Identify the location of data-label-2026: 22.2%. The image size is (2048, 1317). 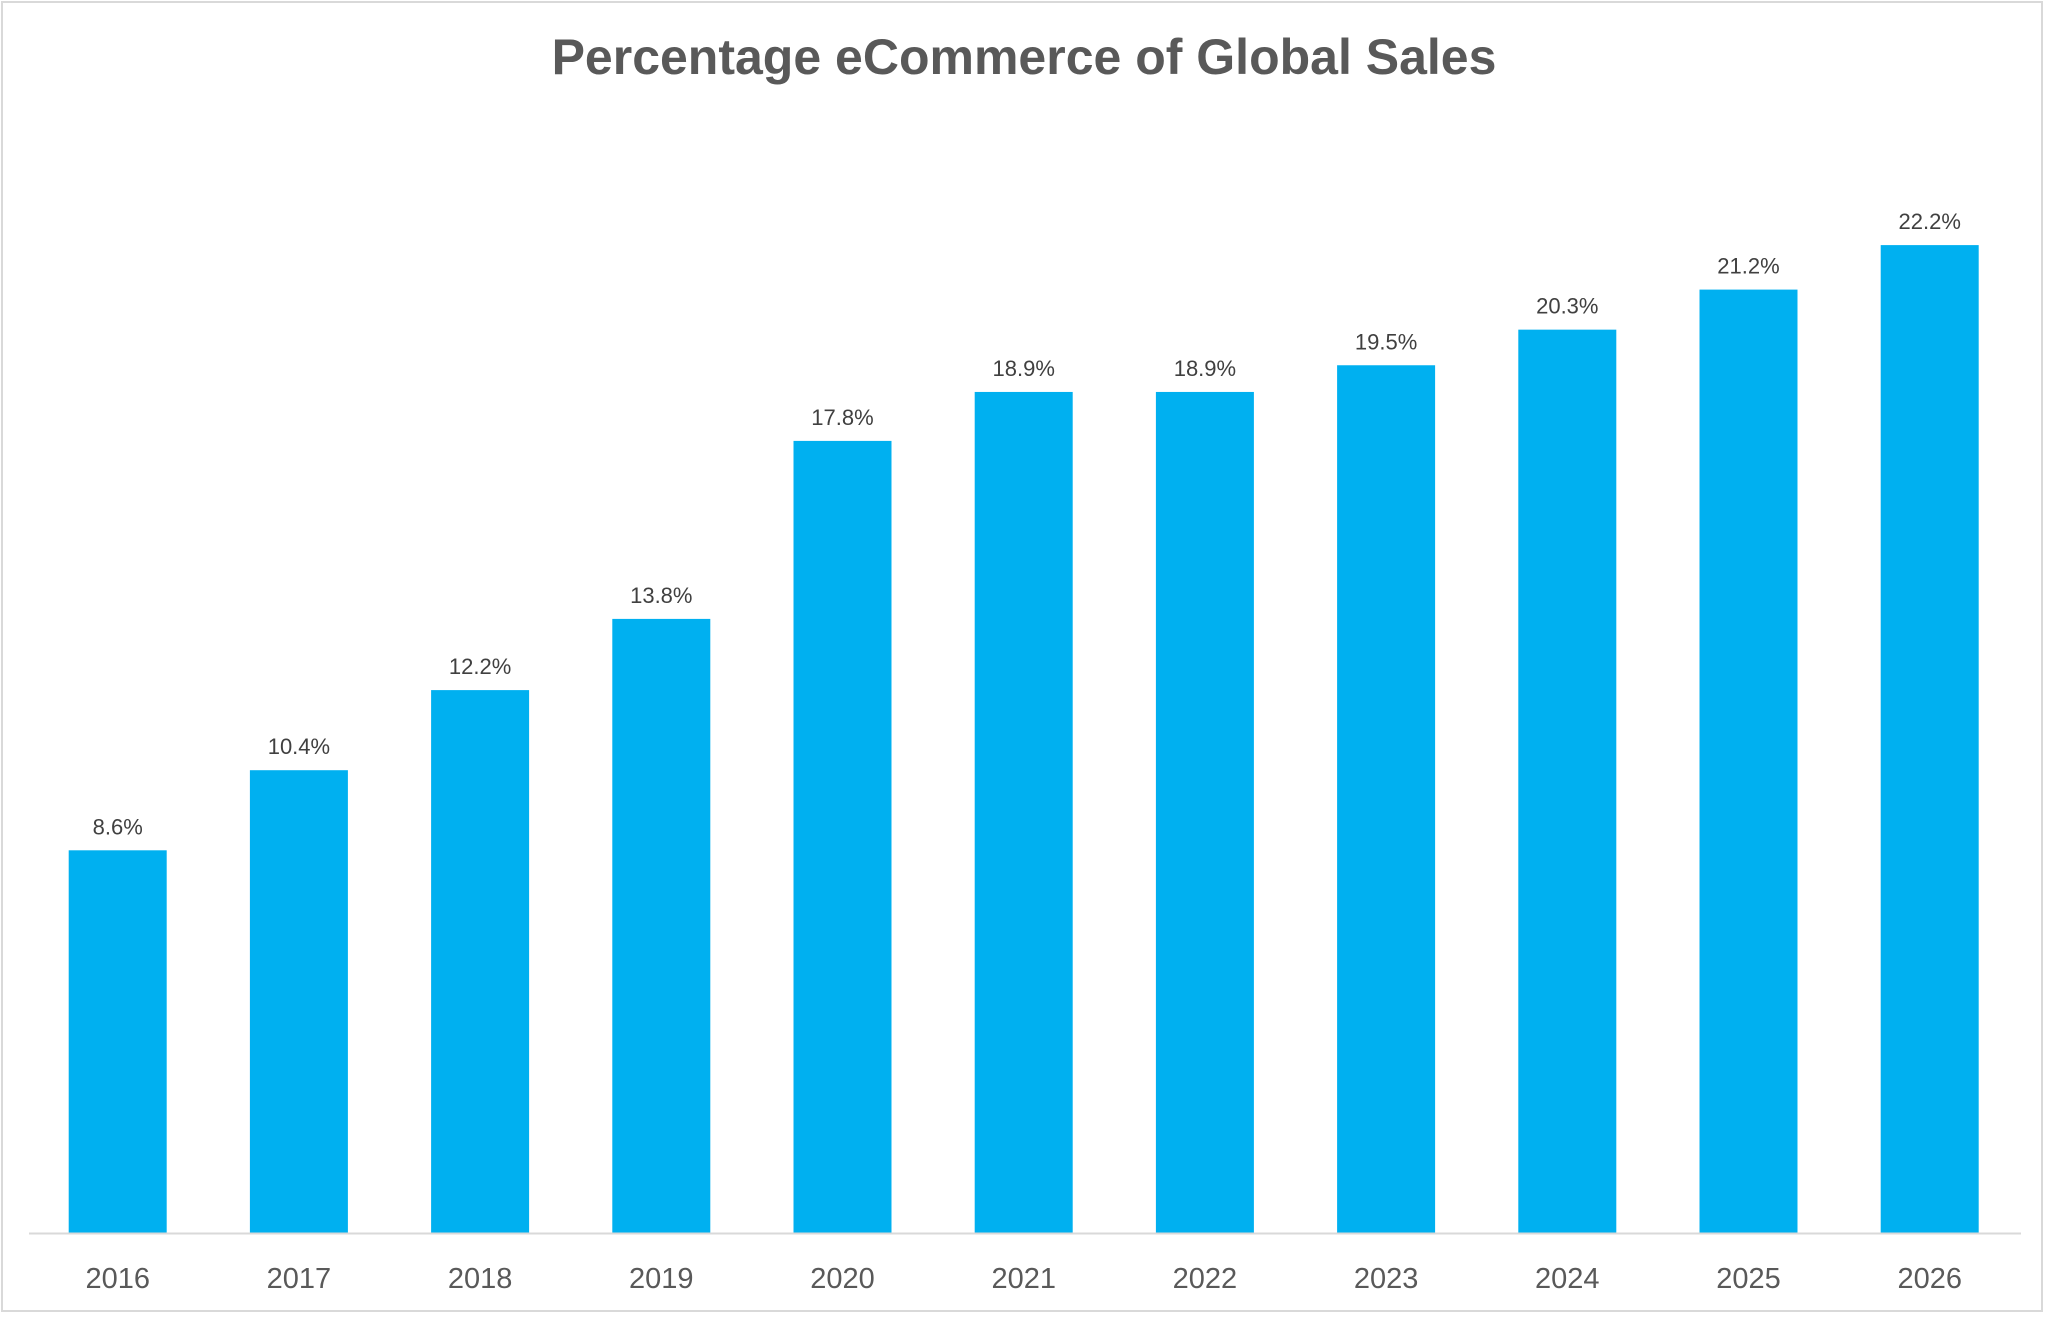
(1930, 221).